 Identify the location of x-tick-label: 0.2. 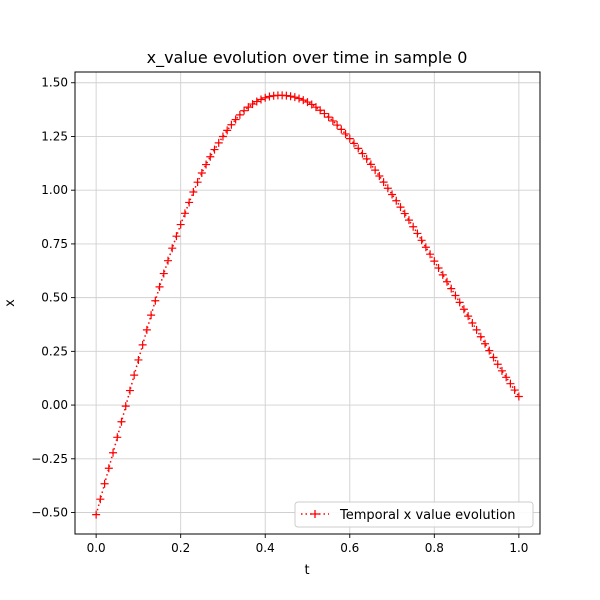
(180, 548).